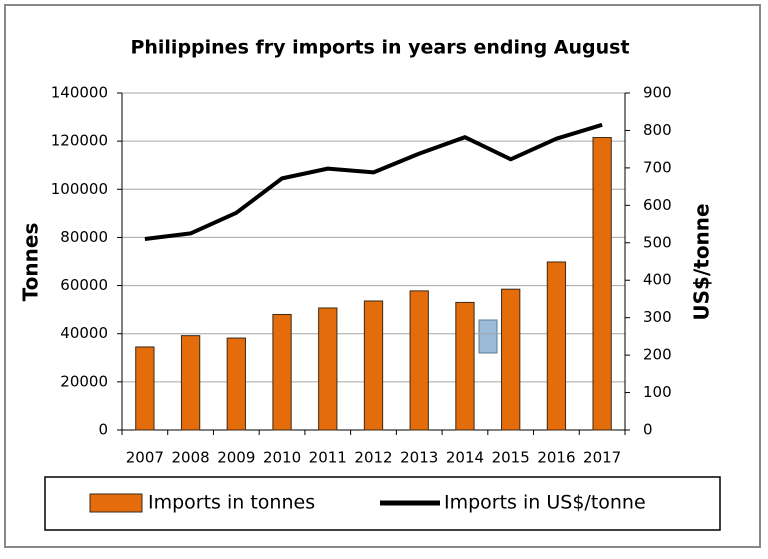  What do you see at coordinates (545, 503) in the screenshot?
I see `legend-label: Imports in US$/tonne` at bounding box center [545, 503].